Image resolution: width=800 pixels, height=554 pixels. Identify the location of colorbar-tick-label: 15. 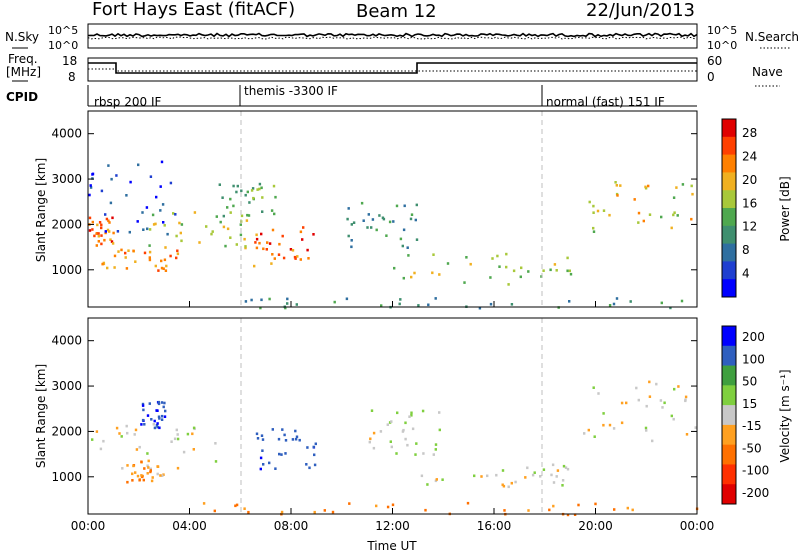
(749, 404).